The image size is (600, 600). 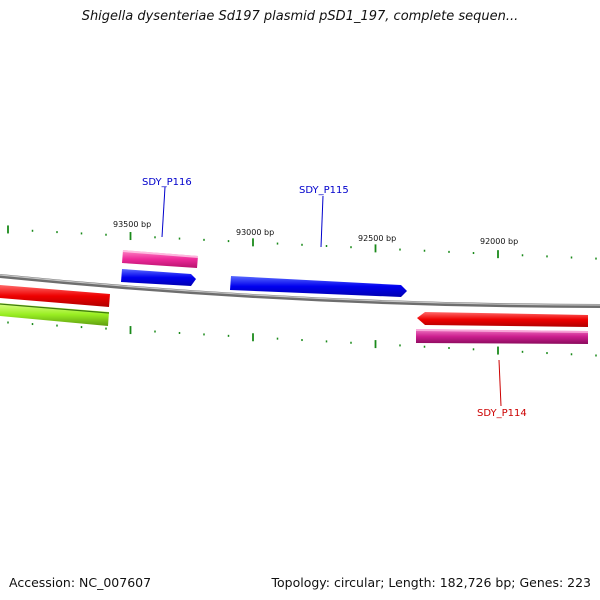 I want to click on leader-sdy-p115, so click(x=322, y=221).